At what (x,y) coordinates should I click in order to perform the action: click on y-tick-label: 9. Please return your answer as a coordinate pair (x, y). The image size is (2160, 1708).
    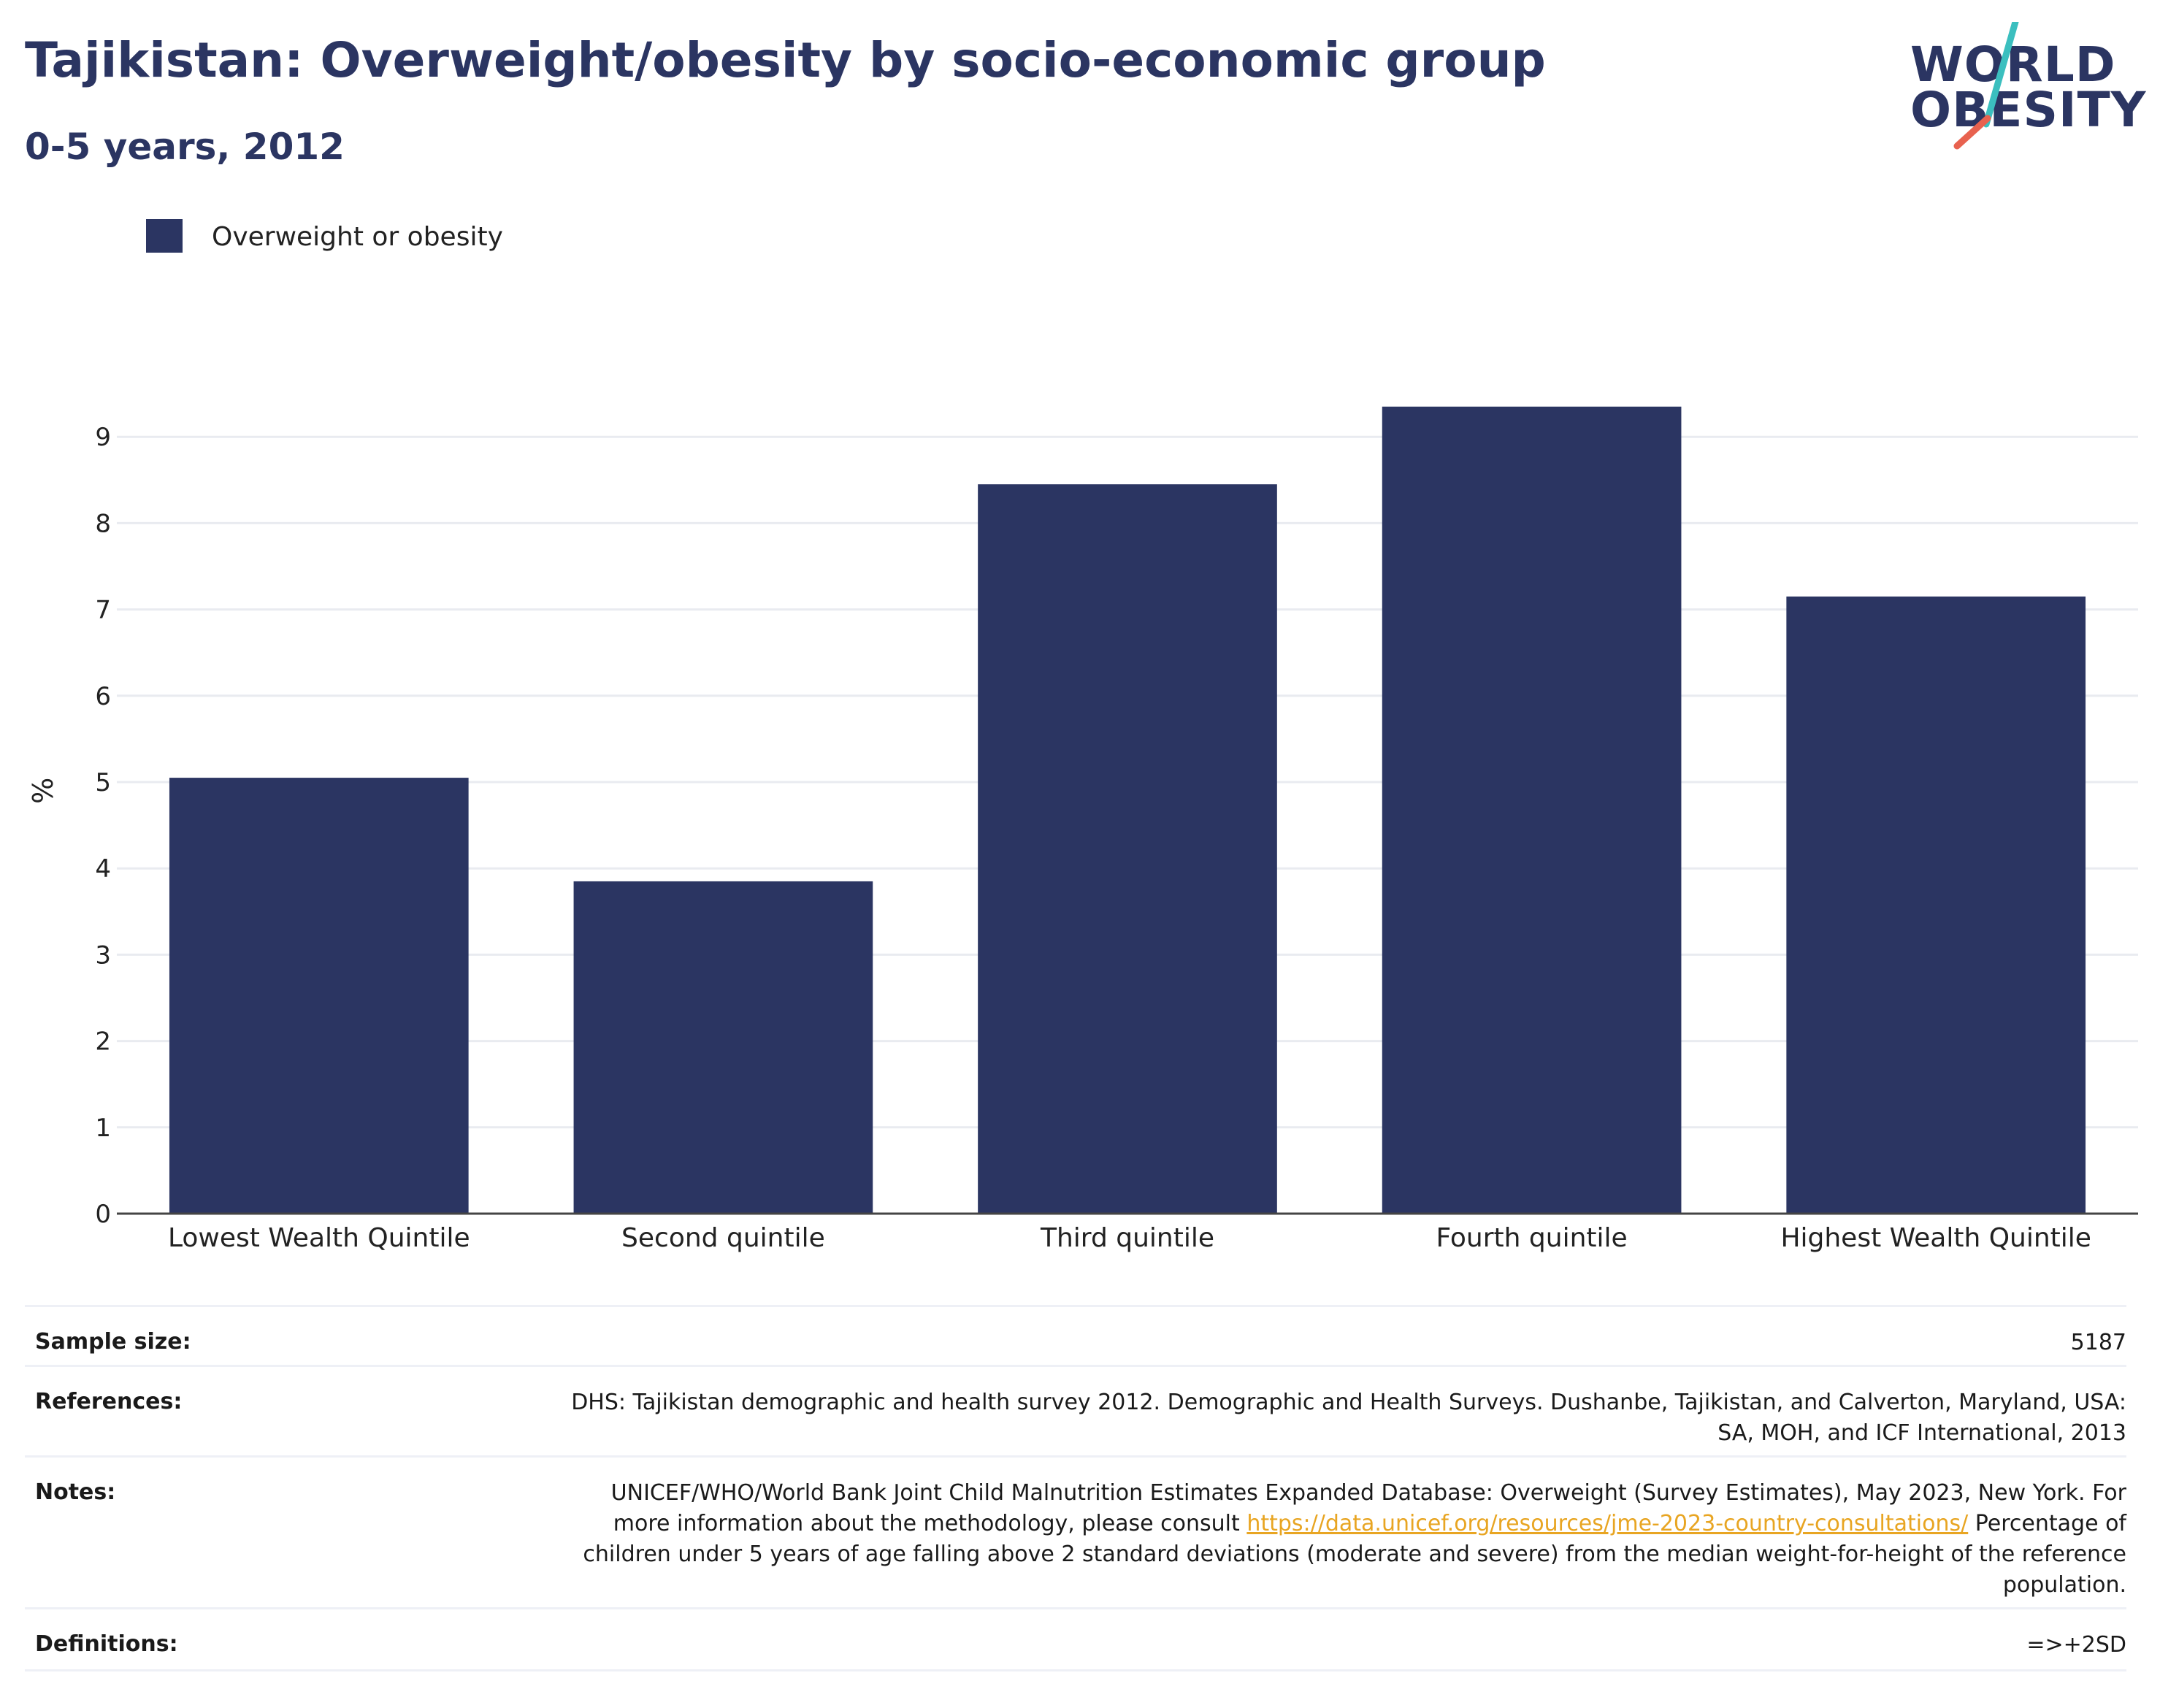
    Looking at the image, I should click on (103, 437).